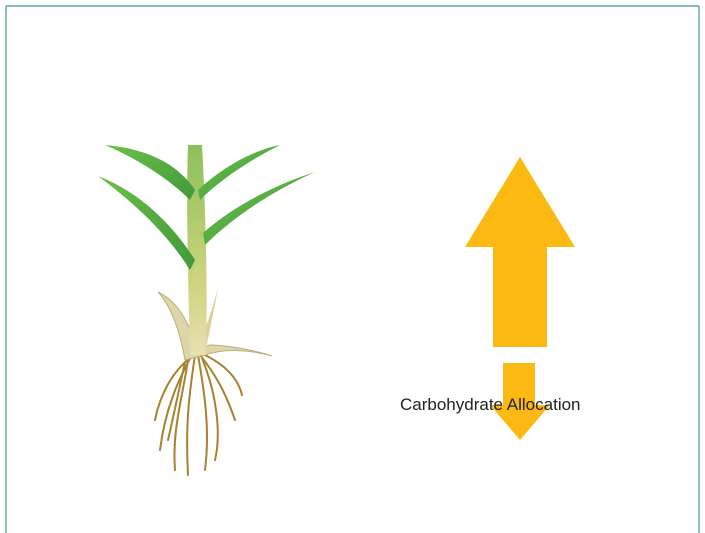 Image resolution: width=705 pixels, height=533 pixels. What do you see at coordinates (490, 404) in the screenshot?
I see `label: Carbohydrate Allocation` at bounding box center [490, 404].